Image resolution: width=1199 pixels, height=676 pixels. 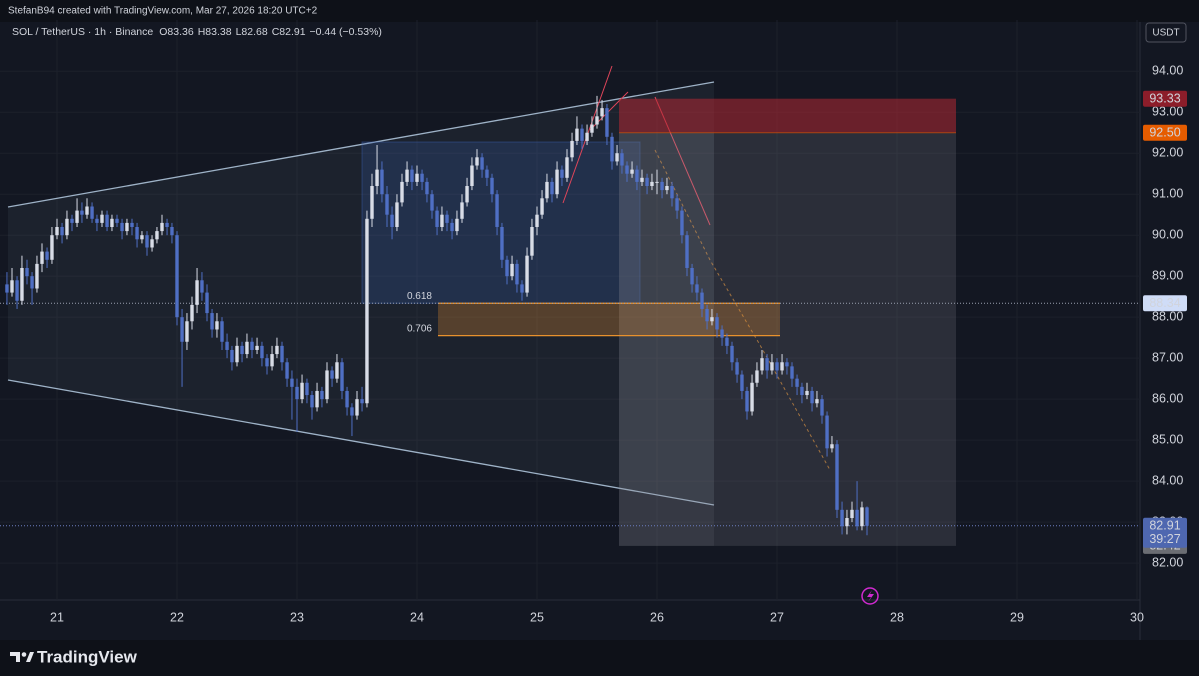 What do you see at coordinates (252, 32) in the screenshot?
I see `ohlc-value: L82.68` at bounding box center [252, 32].